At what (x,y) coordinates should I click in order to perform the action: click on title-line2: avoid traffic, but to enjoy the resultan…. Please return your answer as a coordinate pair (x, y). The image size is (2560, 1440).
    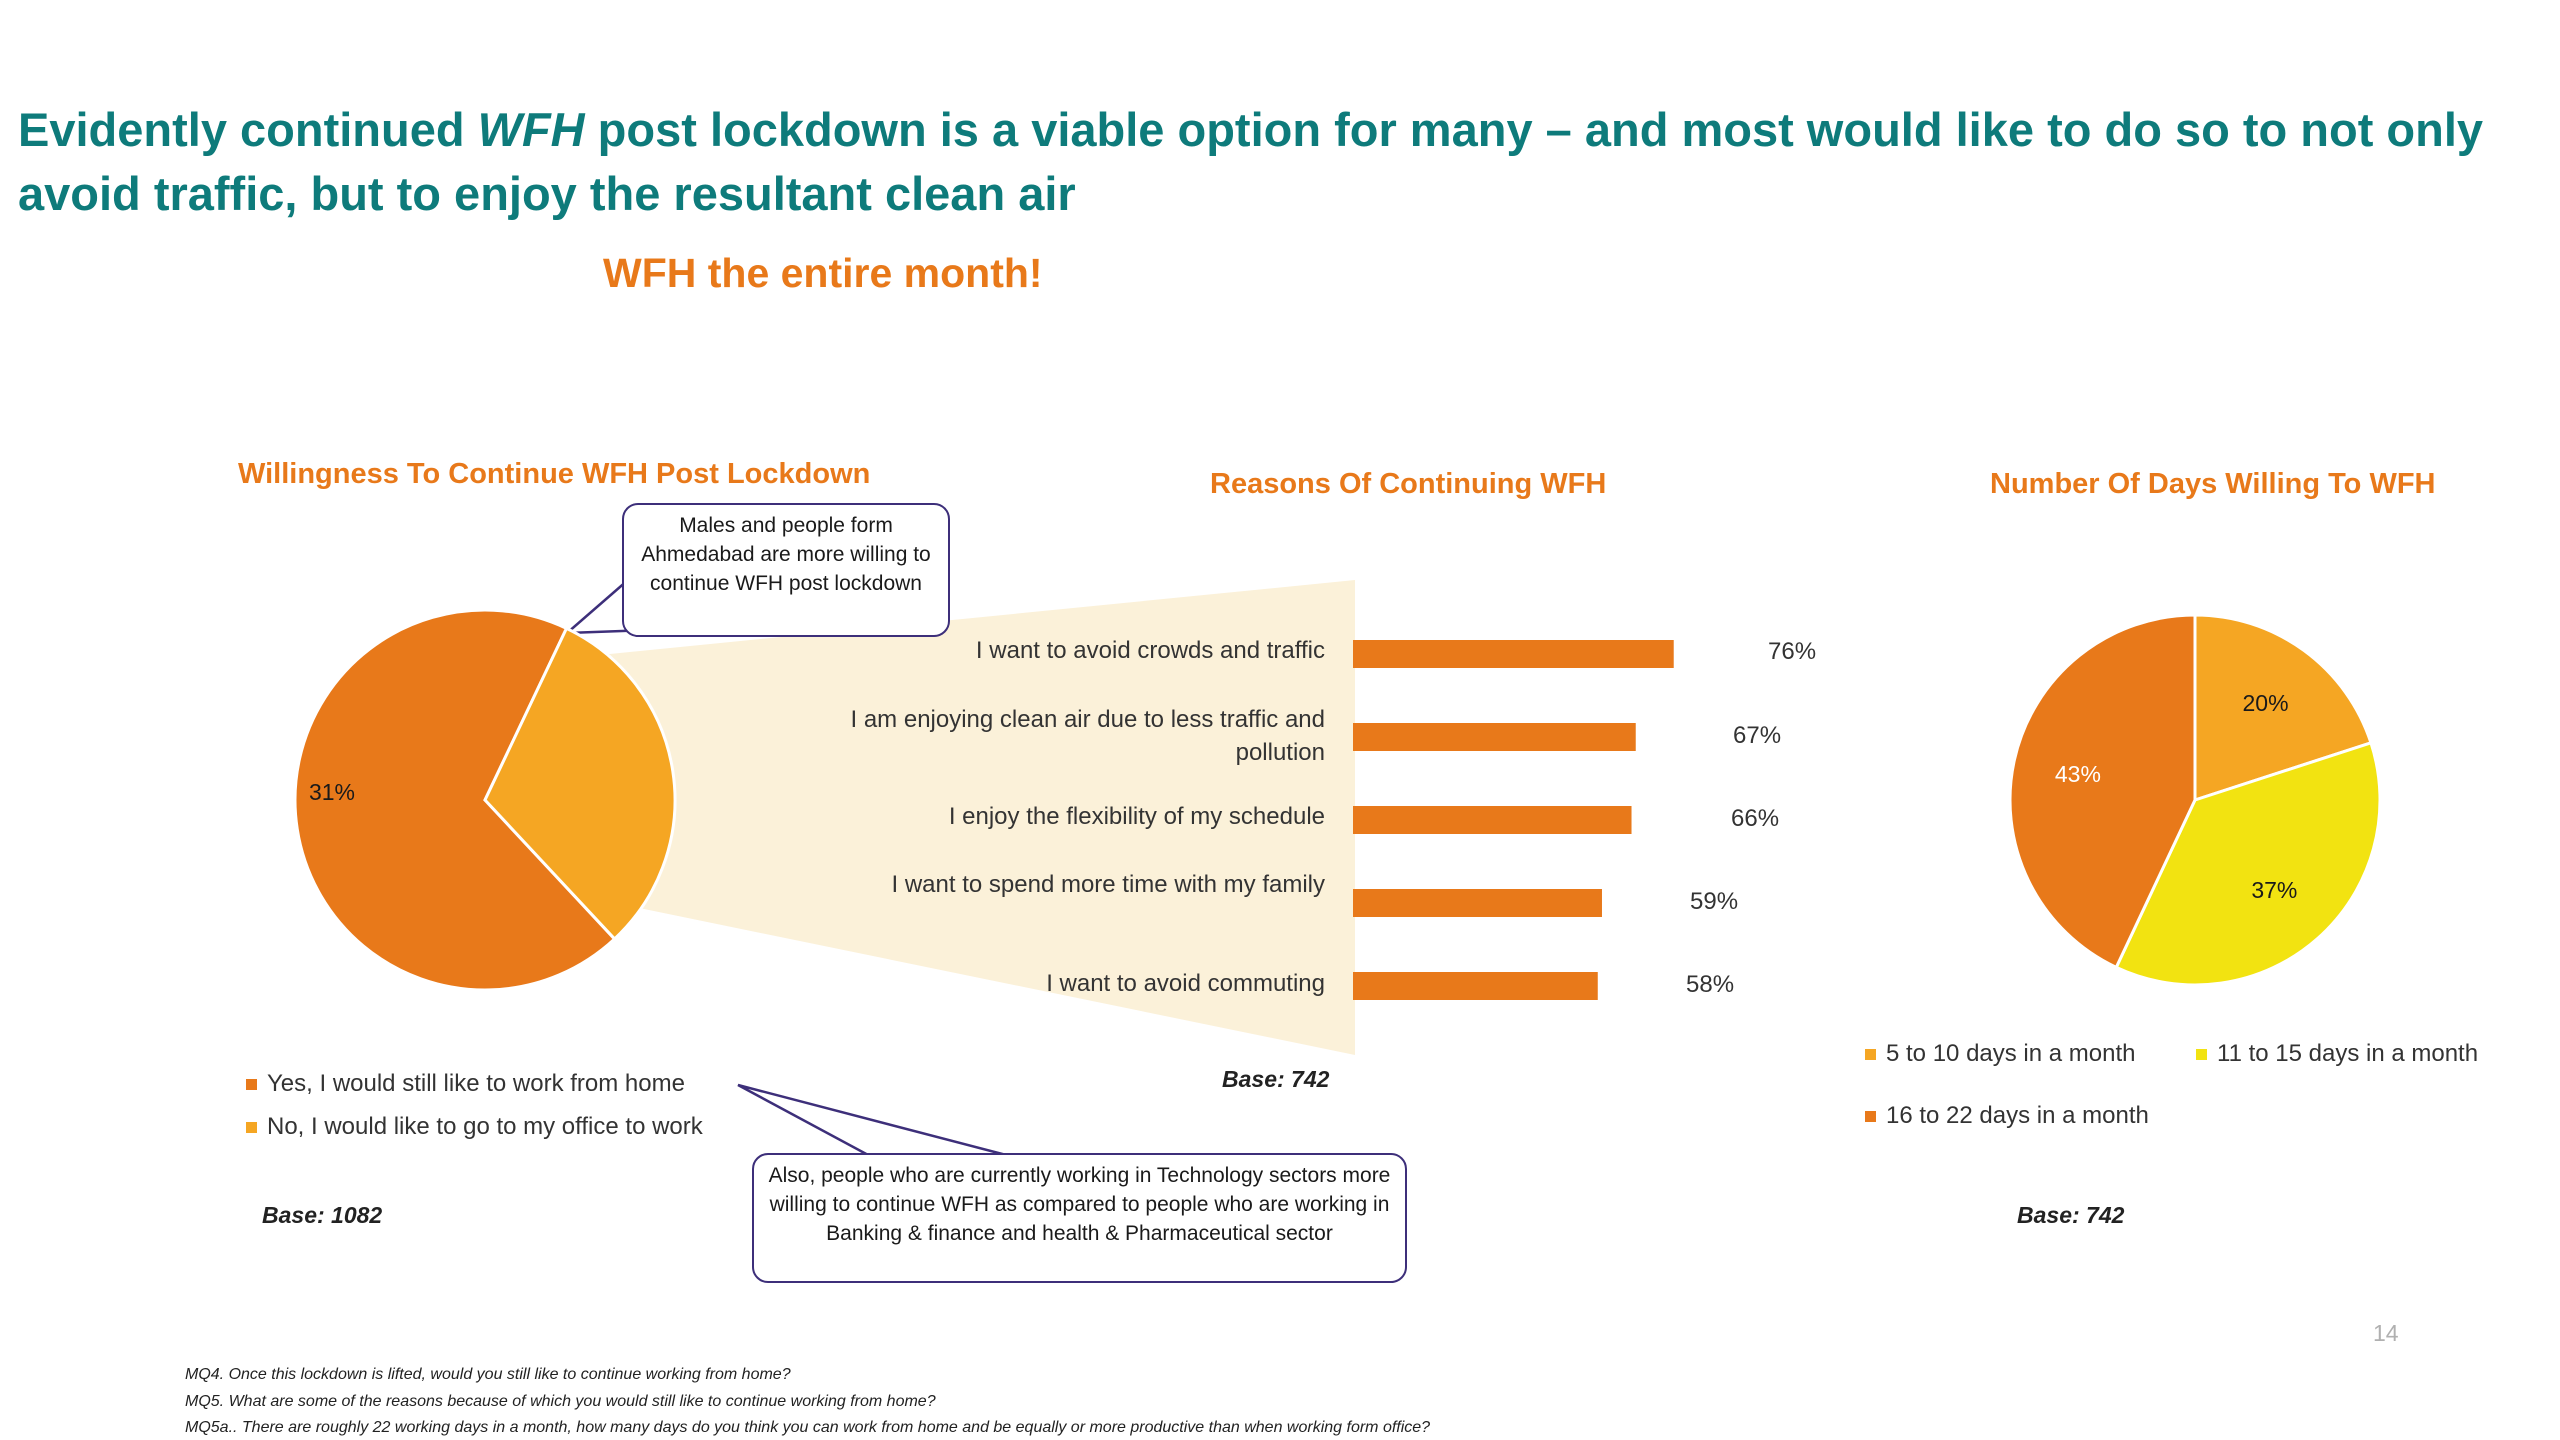
    Looking at the image, I should click on (547, 193).